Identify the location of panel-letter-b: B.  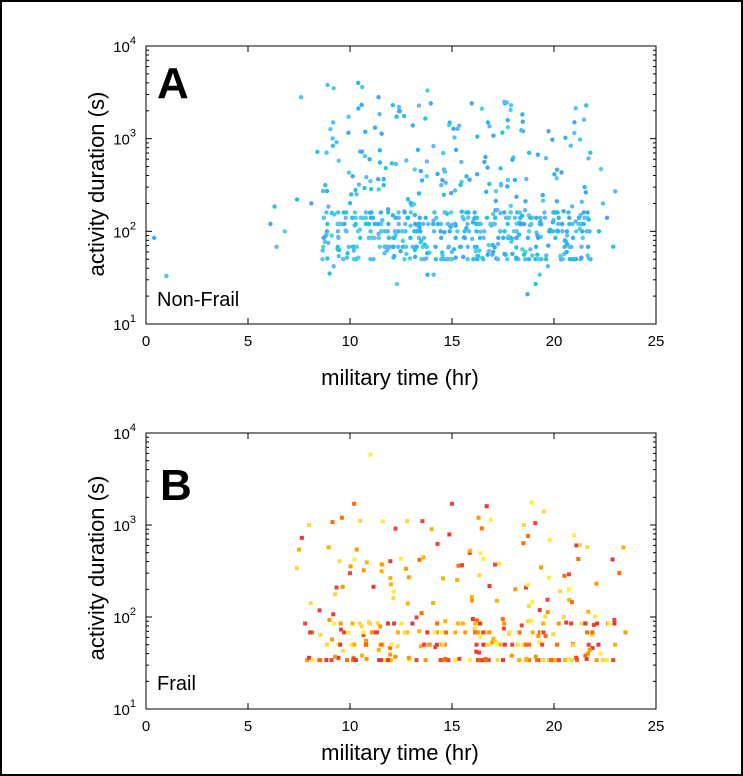
(176, 485).